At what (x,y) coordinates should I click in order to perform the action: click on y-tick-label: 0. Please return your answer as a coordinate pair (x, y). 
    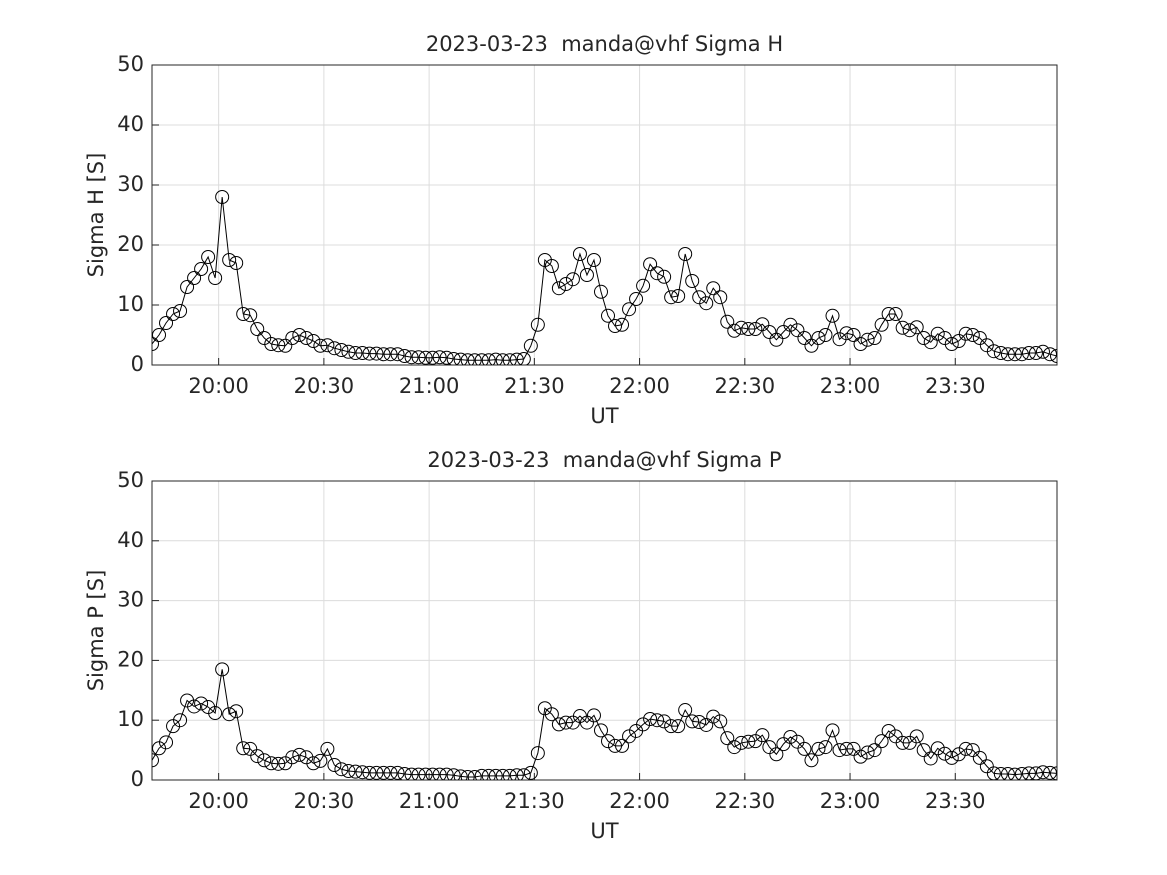
    Looking at the image, I should click on (137, 364).